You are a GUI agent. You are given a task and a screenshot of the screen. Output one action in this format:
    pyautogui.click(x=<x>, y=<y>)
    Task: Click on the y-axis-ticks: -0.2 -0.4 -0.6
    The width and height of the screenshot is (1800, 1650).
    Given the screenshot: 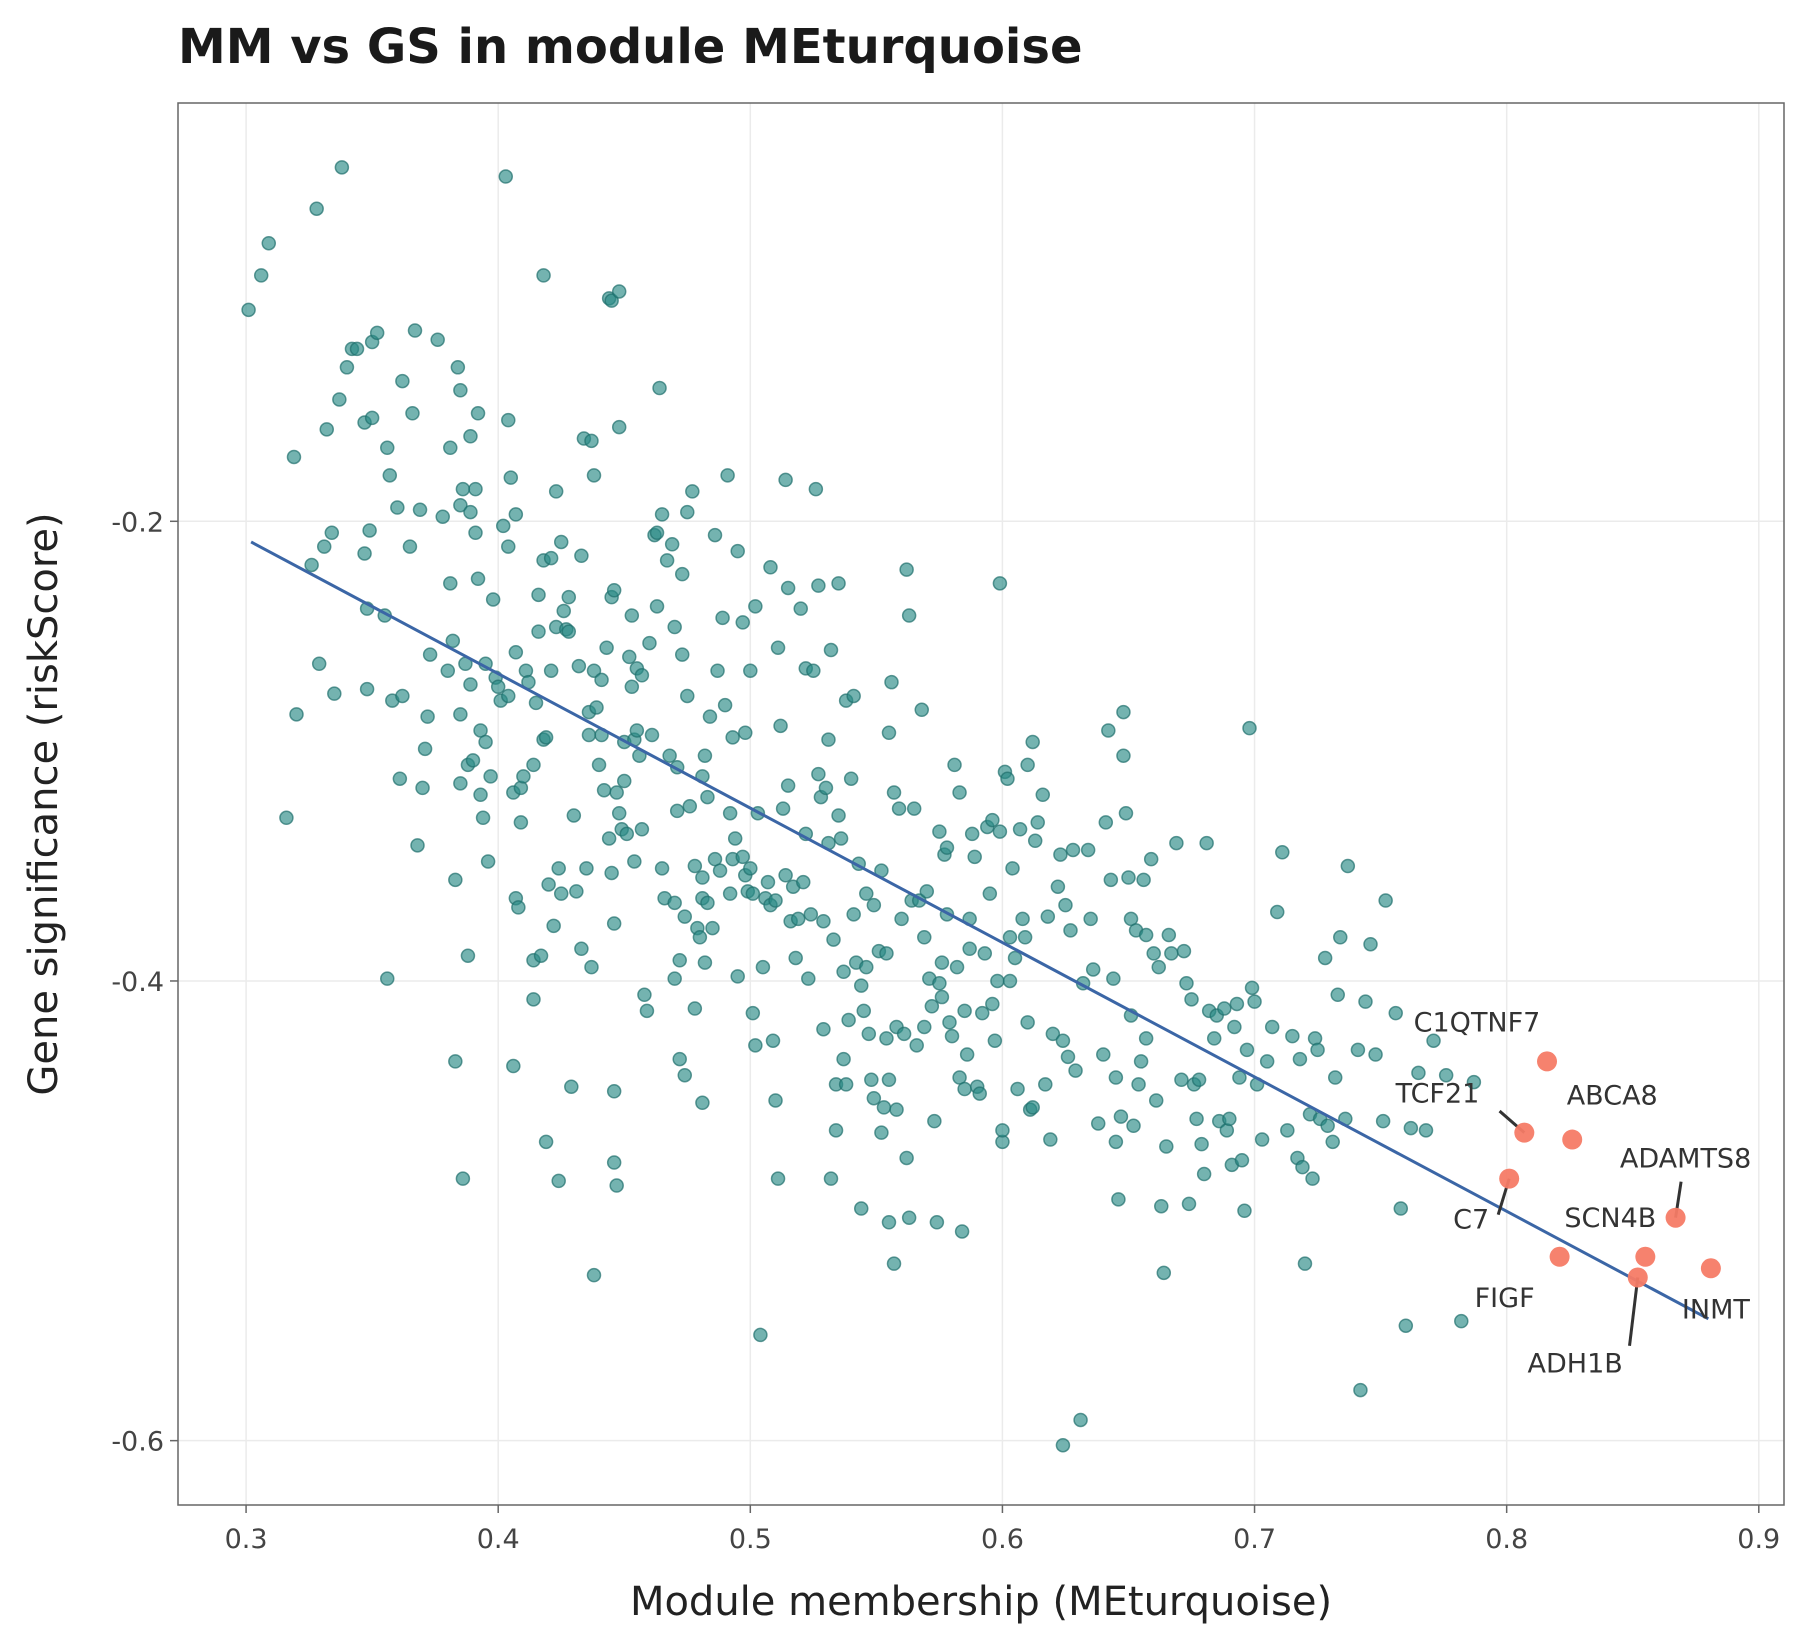 What is the action you would take?
    pyautogui.click(x=144, y=982)
    